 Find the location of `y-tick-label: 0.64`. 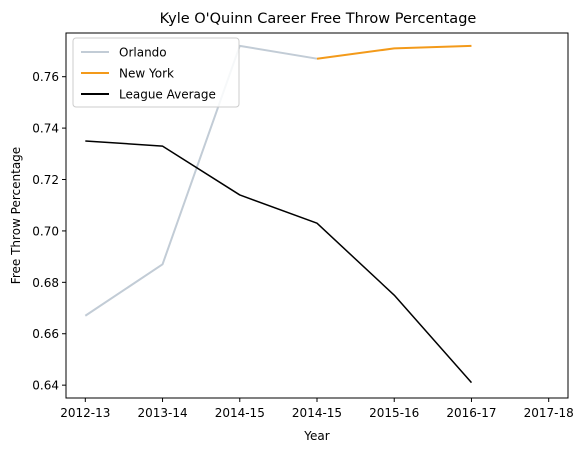

y-tick-label: 0.64 is located at coordinates (45, 386).